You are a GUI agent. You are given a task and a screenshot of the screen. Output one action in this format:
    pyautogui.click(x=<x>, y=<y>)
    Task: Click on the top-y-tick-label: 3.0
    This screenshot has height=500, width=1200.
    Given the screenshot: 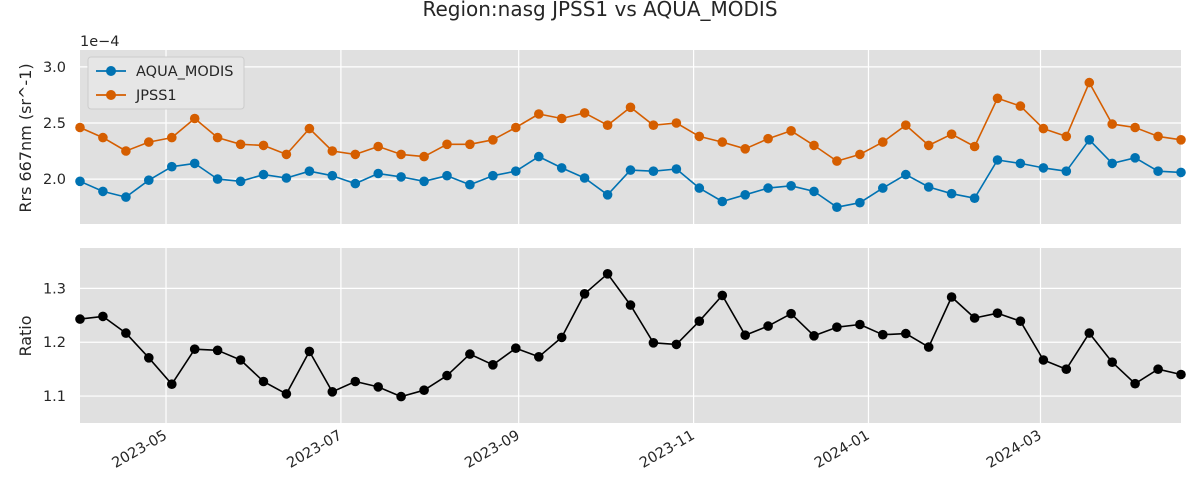 What is the action you would take?
    pyautogui.click(x=54, y=68)
    